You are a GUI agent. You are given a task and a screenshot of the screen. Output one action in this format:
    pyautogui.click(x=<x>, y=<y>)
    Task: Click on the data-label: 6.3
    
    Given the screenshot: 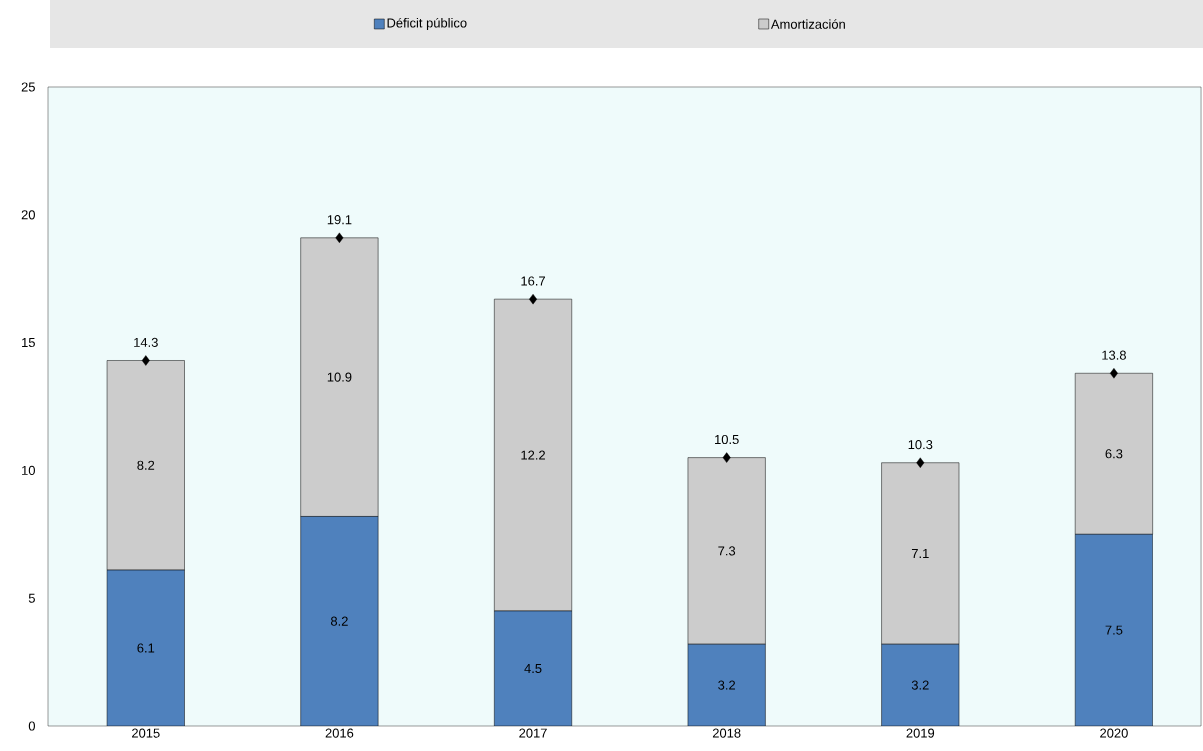 What is the action you would take?
    pyautogui.click(x=1114, y=454)
    